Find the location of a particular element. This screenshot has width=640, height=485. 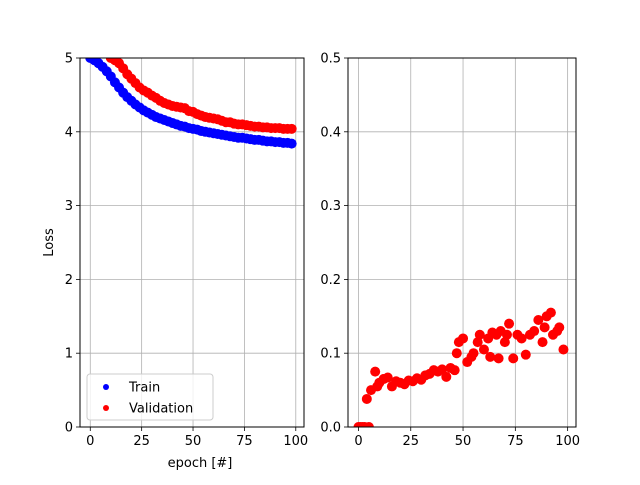

y-tick-label: 5 is located at coordinates (69, 59).